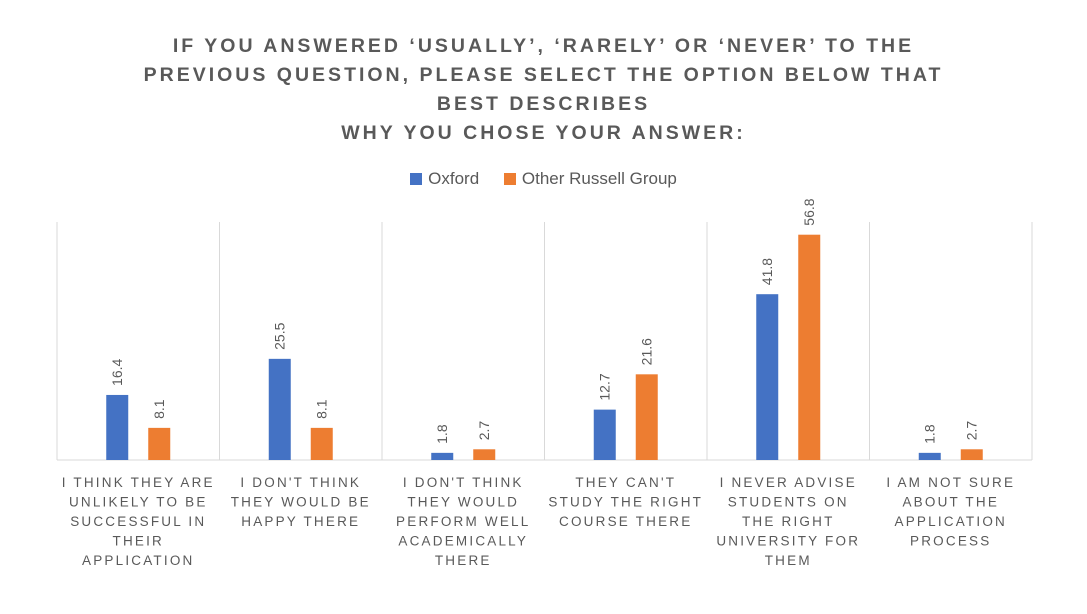  I want to click on chart-legend: Oxford Other Russell Group, so click(543, 179).